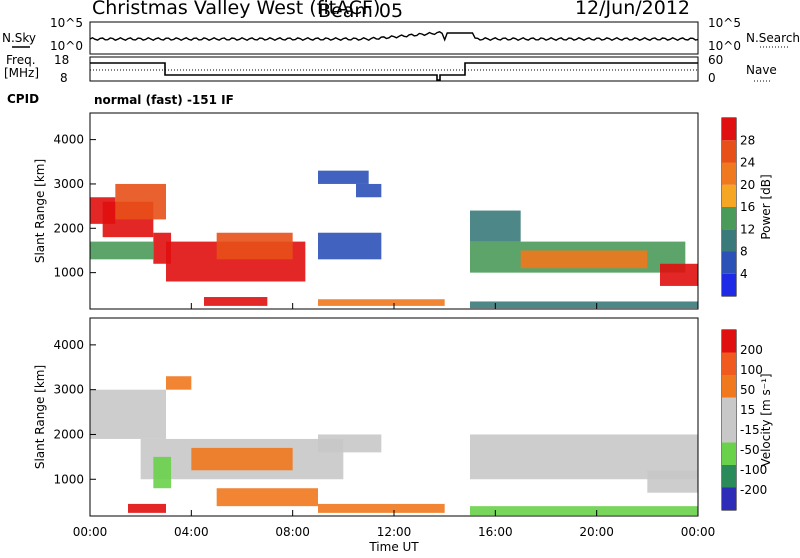 The height and width of the screenshot is (558, 800). I want to click on velocity-colorbar-tick-label: -50, so click(750, 450).